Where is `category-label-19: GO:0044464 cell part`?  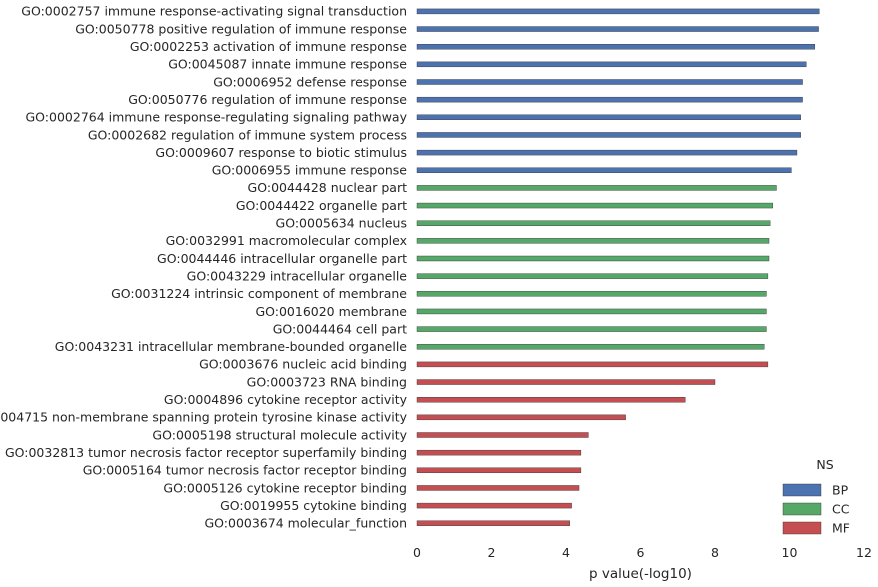 category-label-19: GO:0044464 cell part is located at coordinates (340, 328).